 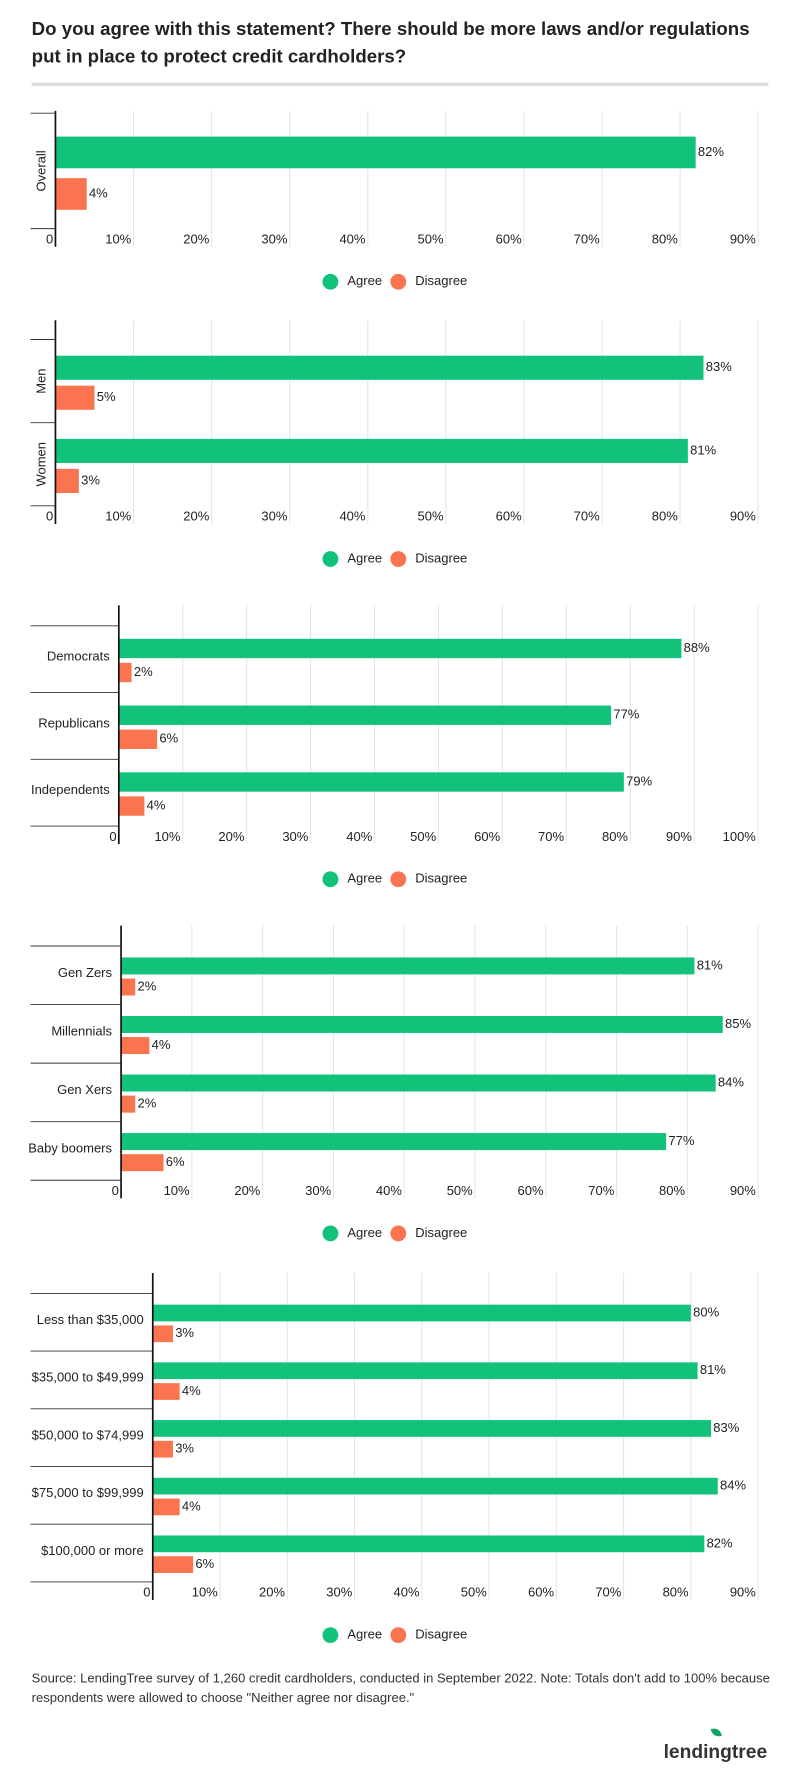 I want to click on category-label: Men, so click(x=40, y=380).